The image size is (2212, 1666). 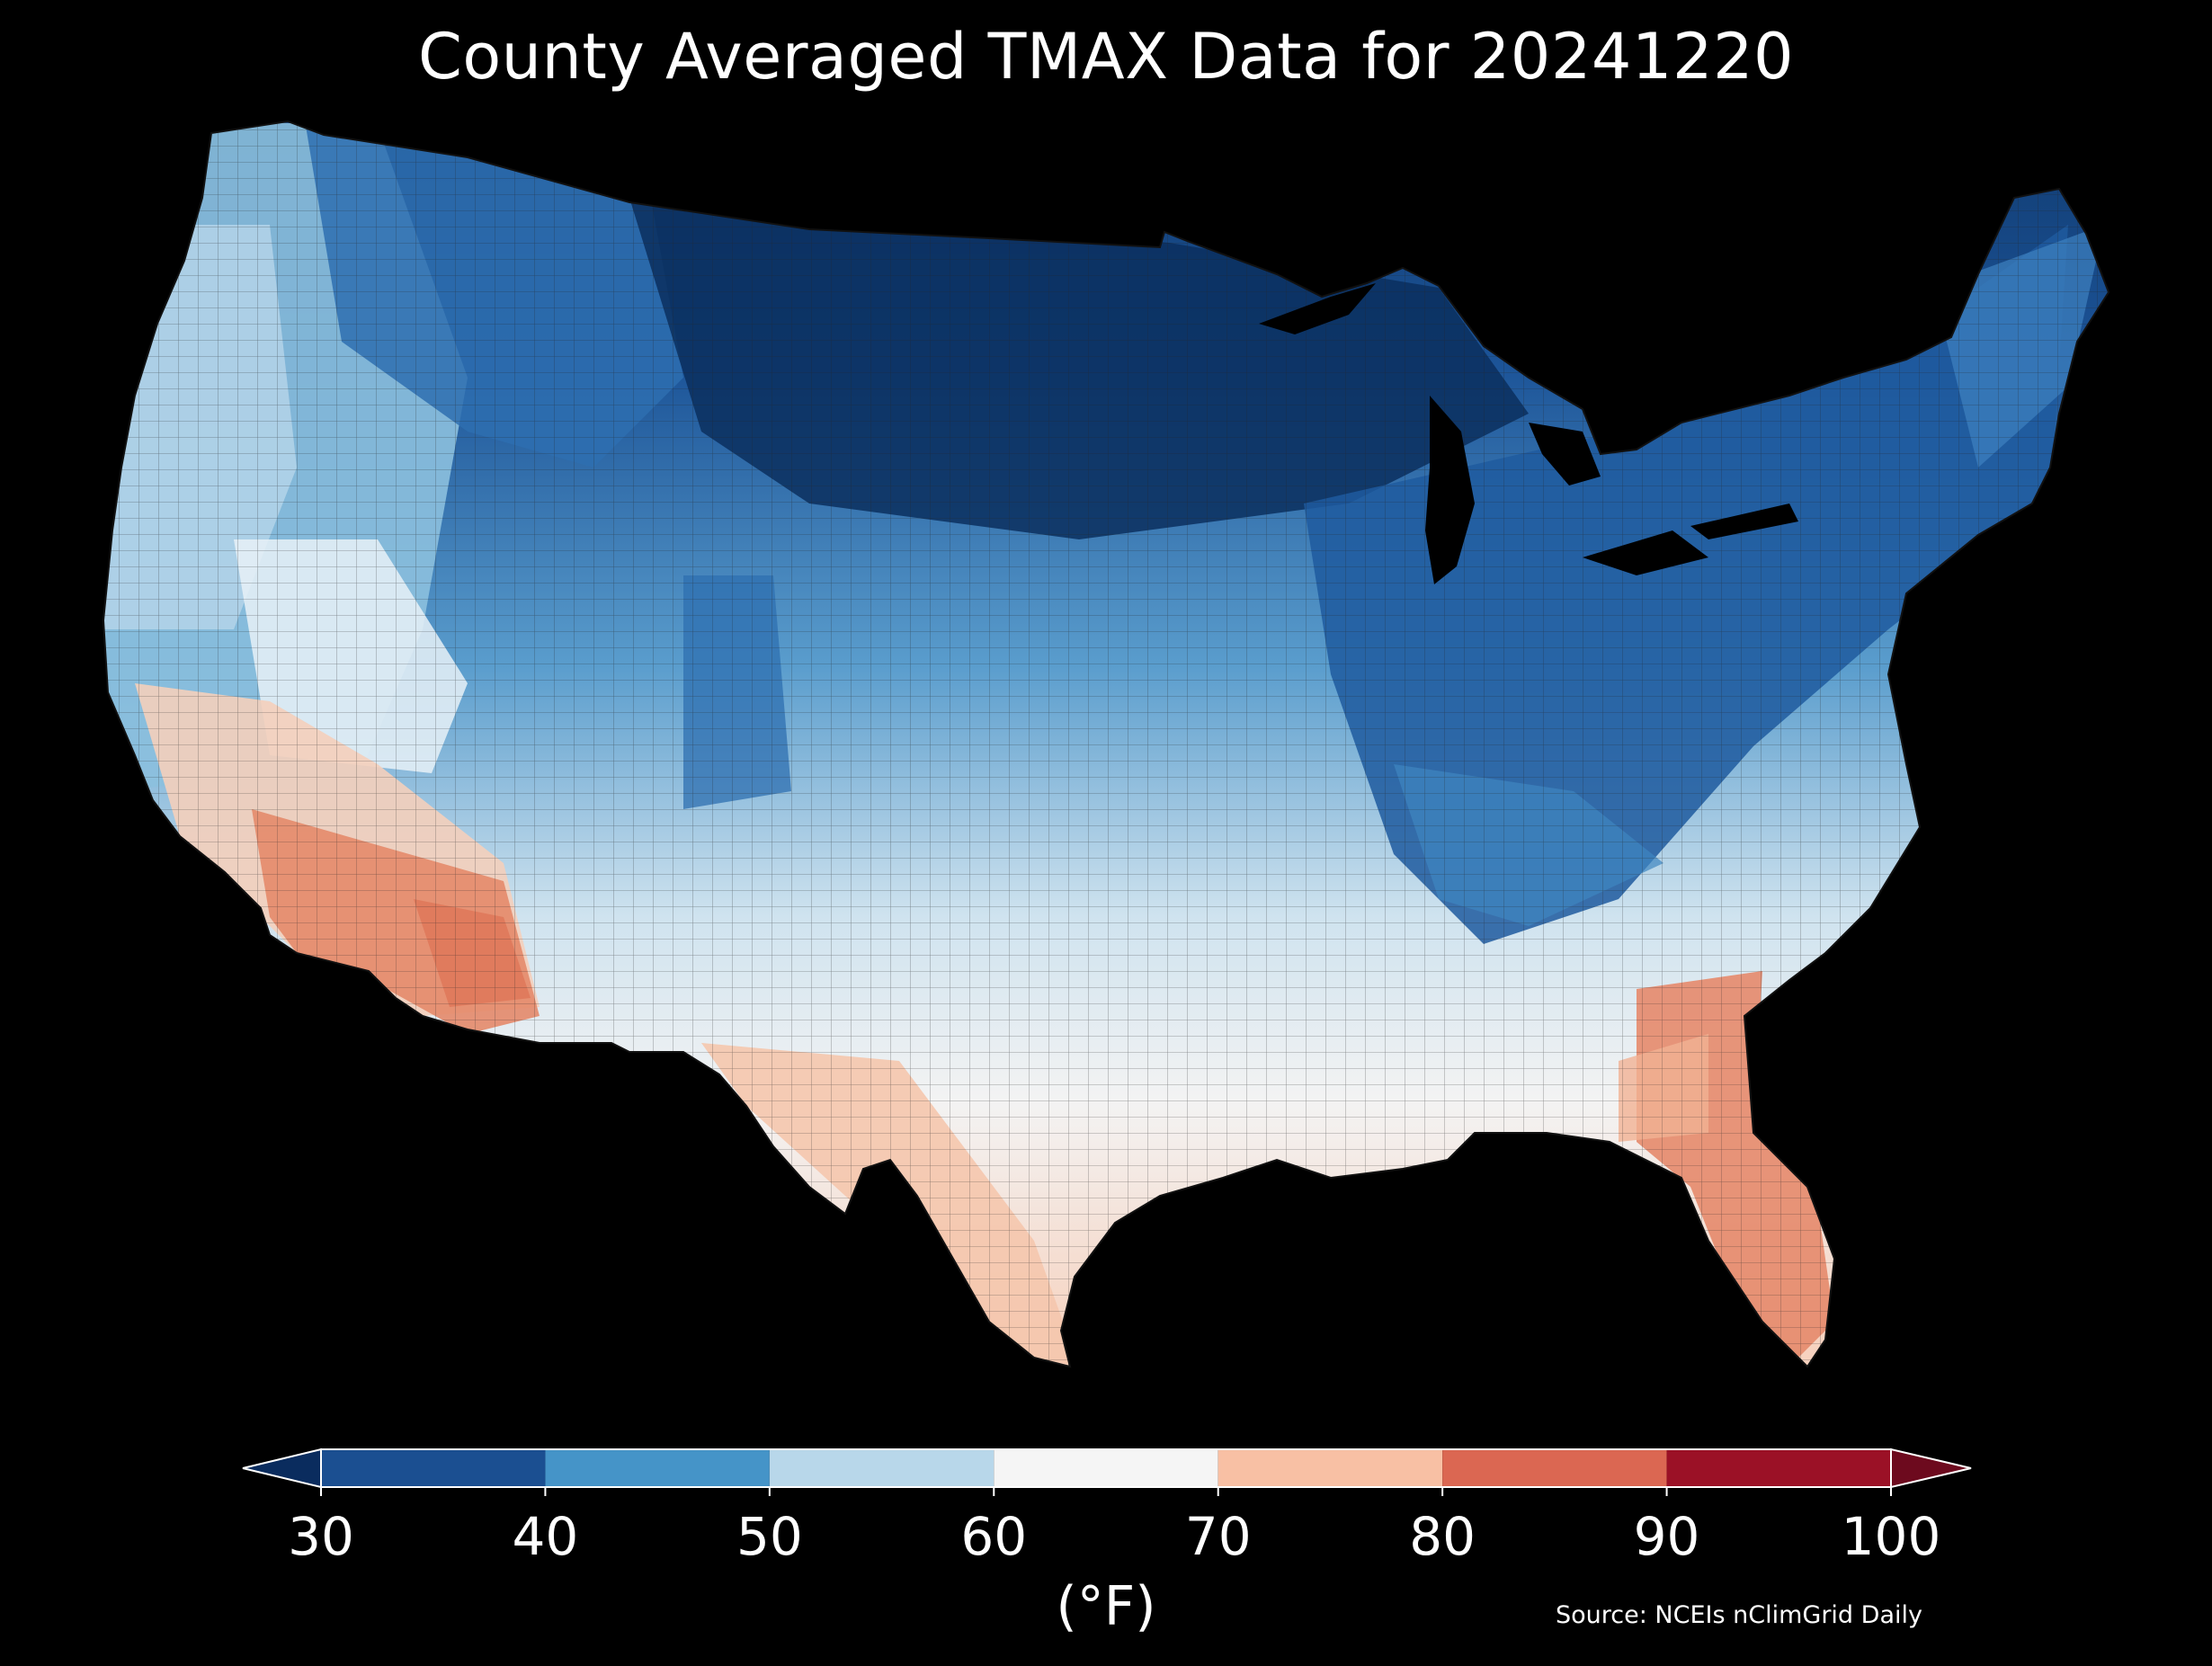 What do you see at coordinates (1106, 57) in the screenshot?
I see `map-title: County Averaged TMAX Data for 20241220` at bounding box center [1106, 57].